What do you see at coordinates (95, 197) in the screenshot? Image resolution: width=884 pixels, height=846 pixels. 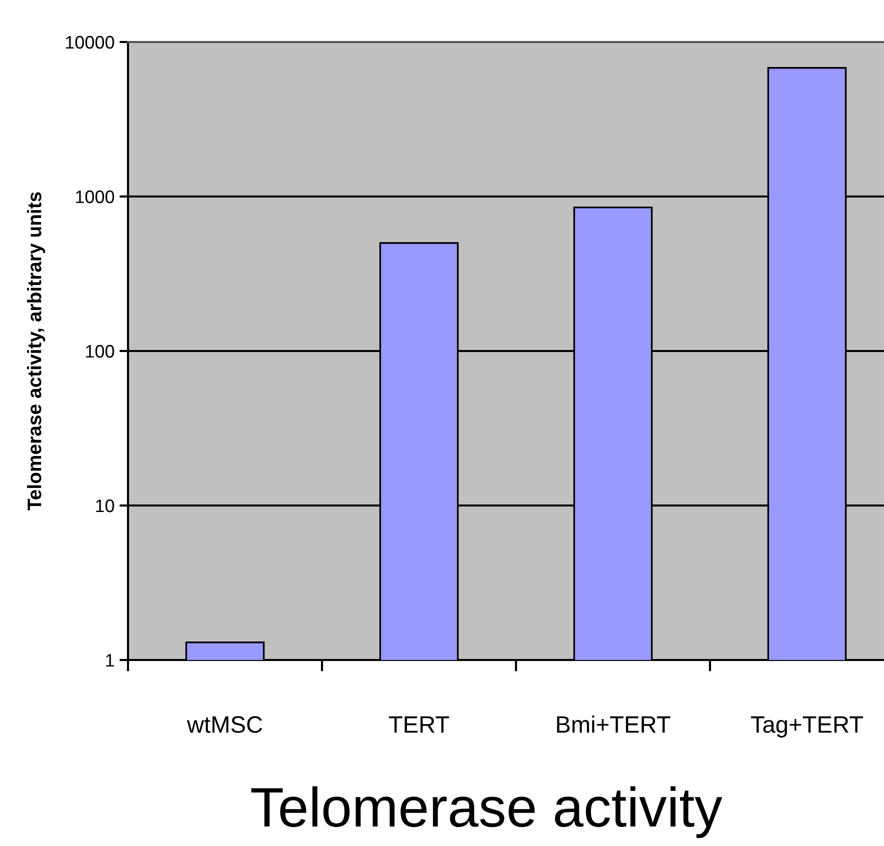 I see `y-tick-label: 1000` at bounding box center [95, 197].